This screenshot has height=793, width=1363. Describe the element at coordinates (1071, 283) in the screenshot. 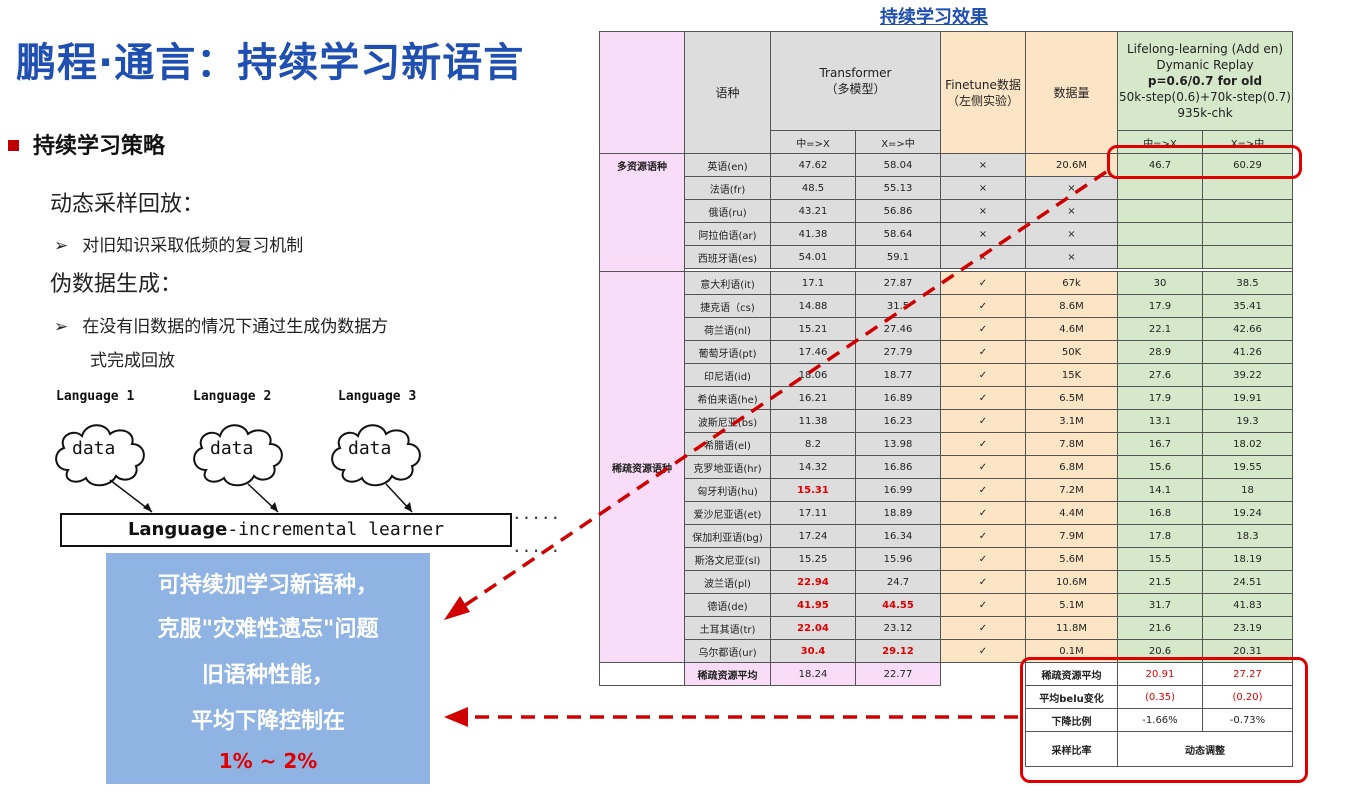

I see `cell-size: 67k` at that location.